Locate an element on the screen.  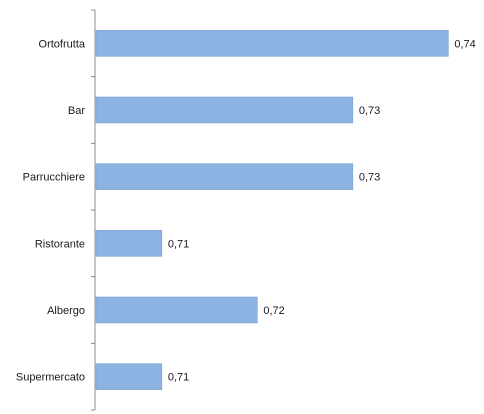
category-label: Parrucchiere is located at coordinates (54, 178).